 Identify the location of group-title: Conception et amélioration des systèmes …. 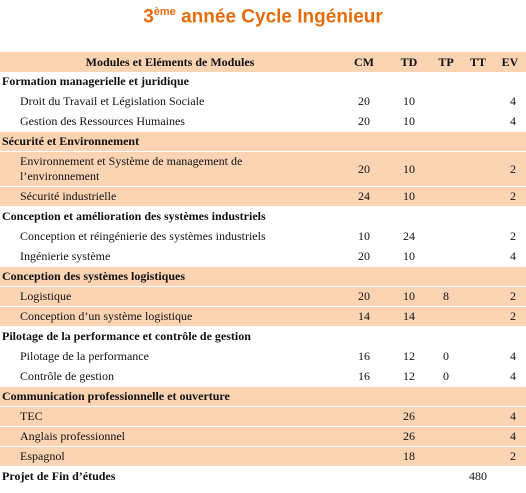
(170, 216).